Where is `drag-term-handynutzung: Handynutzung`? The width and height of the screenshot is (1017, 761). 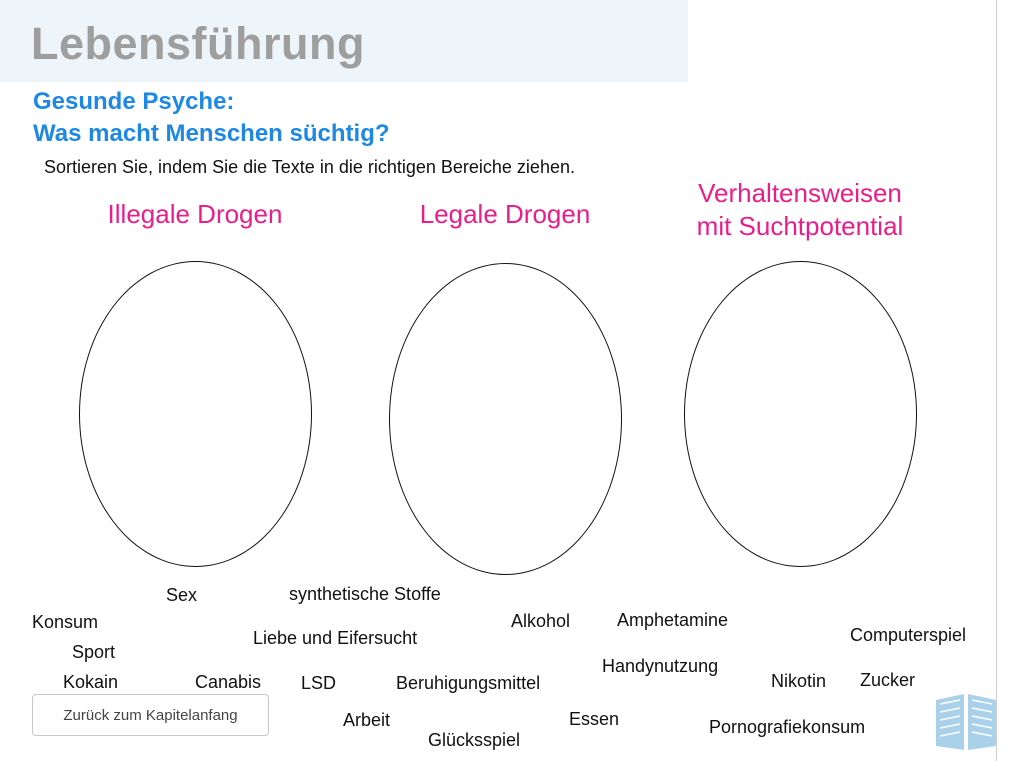
drag-term-handynutzung: Handynutzung is located at coordinates (660, 666).